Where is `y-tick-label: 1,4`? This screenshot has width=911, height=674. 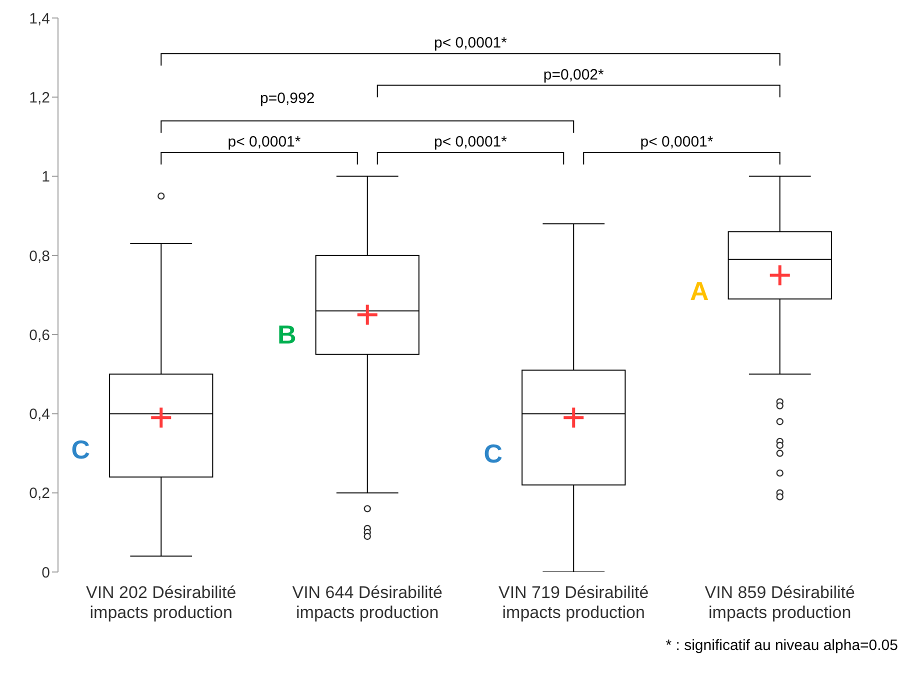
y-tick-label: 1,4 is located at coordinates (39, 19).